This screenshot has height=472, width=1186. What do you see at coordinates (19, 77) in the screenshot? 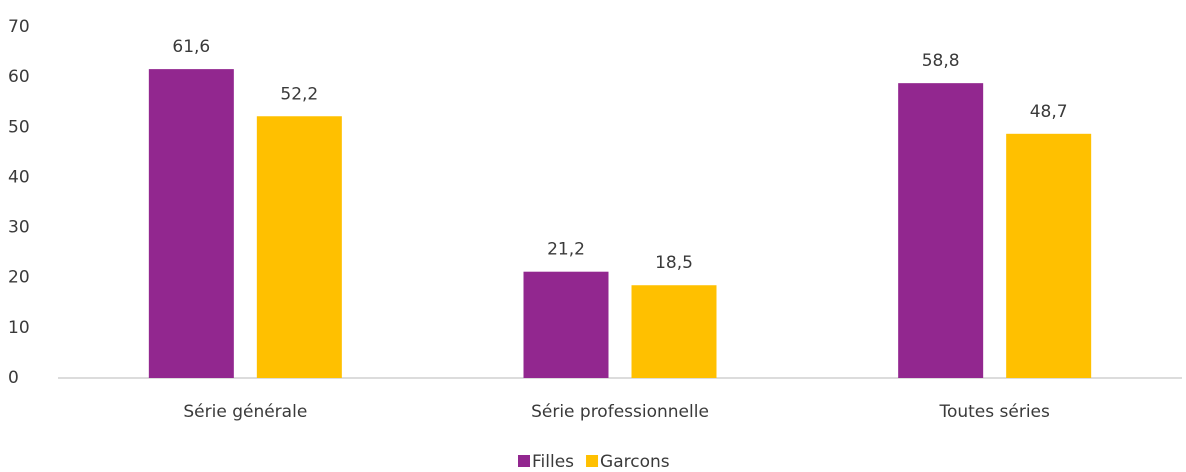
I see `y-tick-label: 60` at bounding box center [19, 77].